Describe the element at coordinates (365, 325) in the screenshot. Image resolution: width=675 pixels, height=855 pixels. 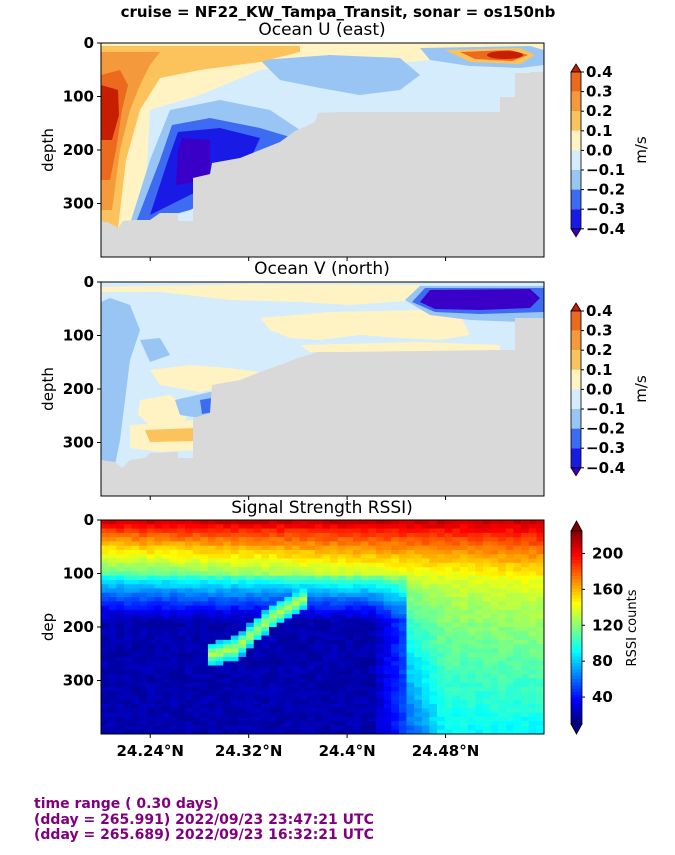
I see `contour-weak-positive-mid` at that location.